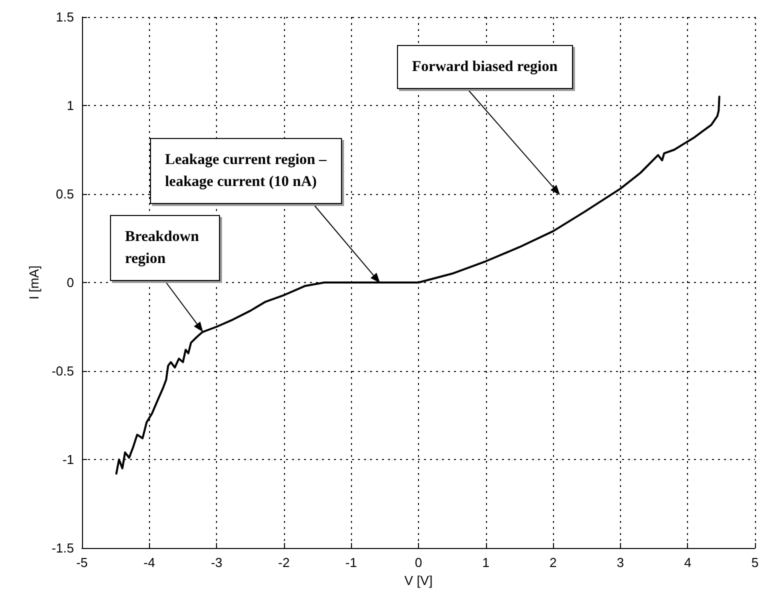 The width and height of the screenshot is (763, 608). I want to click on x-axis-title: V [V], so click(418, 580).